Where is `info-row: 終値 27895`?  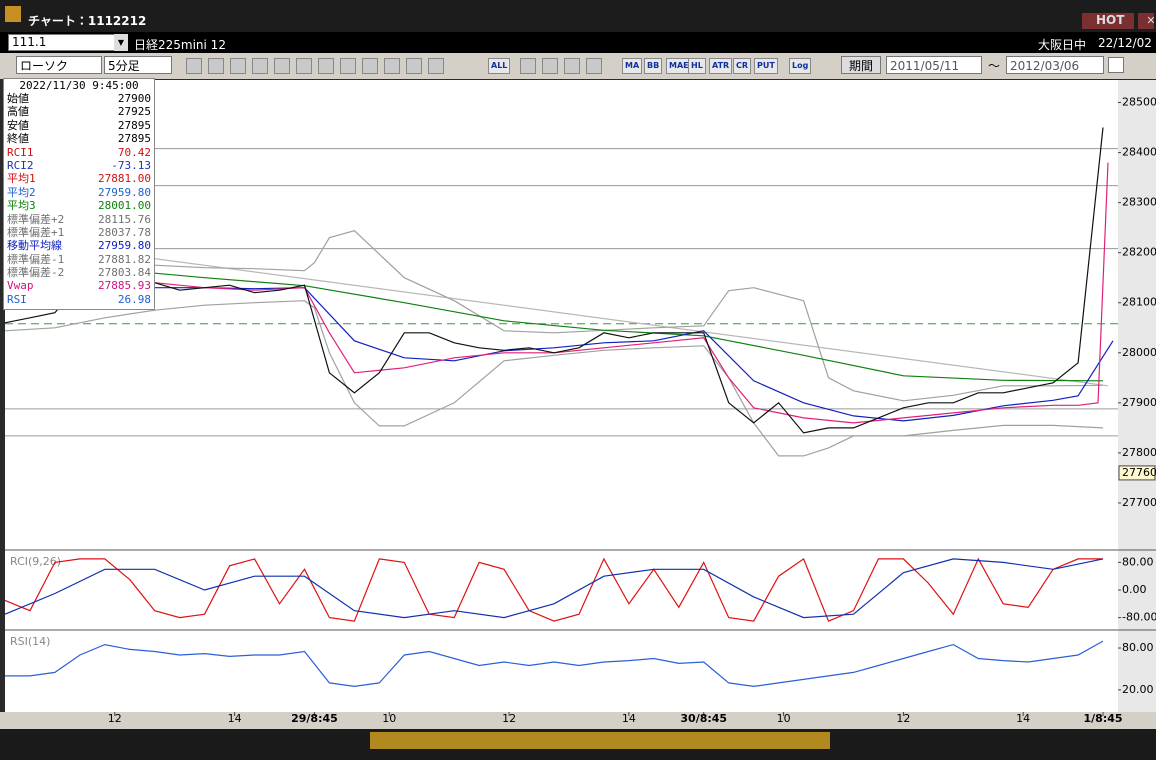 info-row: 終値 27895 is located at coordinates (79, 138).